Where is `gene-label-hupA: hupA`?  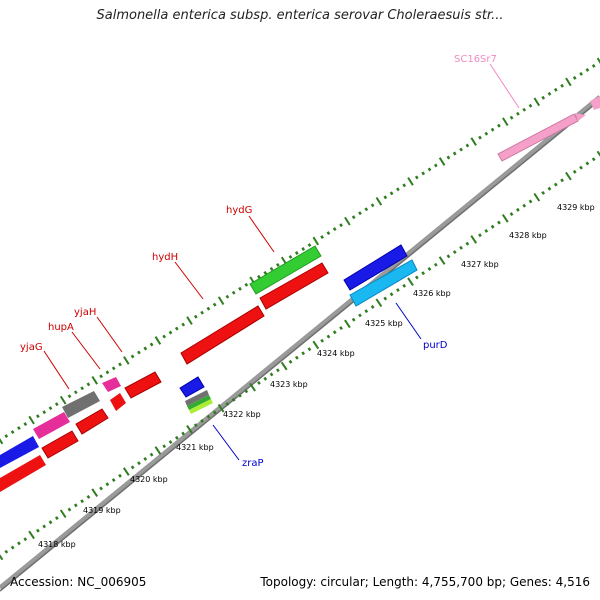 gene-label-hupA: hupA is located at coordinates (61, 327).